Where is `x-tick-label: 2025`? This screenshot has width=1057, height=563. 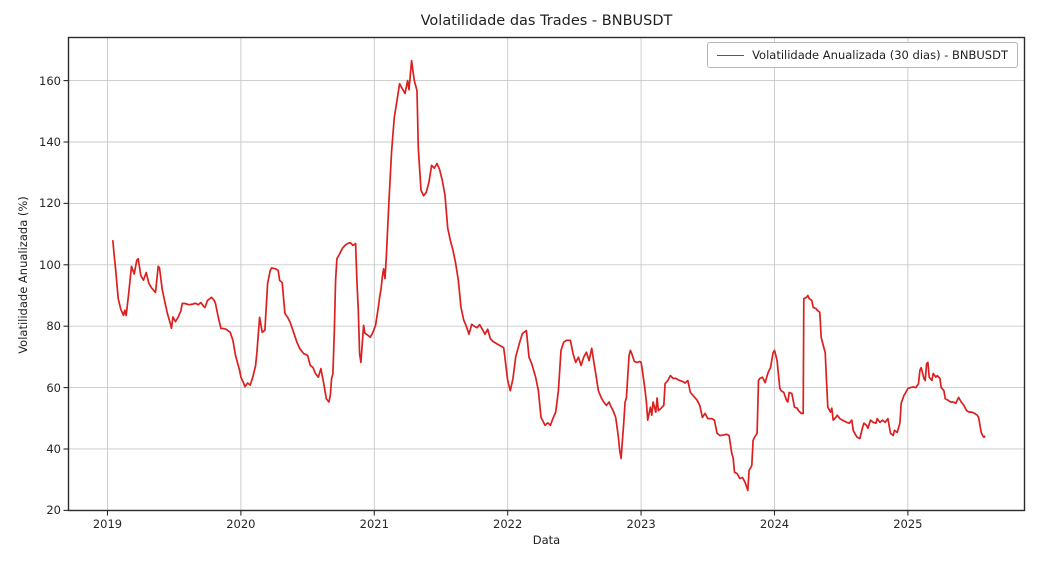 x-tick-label: 2025 is located at coordinates (908, 524).